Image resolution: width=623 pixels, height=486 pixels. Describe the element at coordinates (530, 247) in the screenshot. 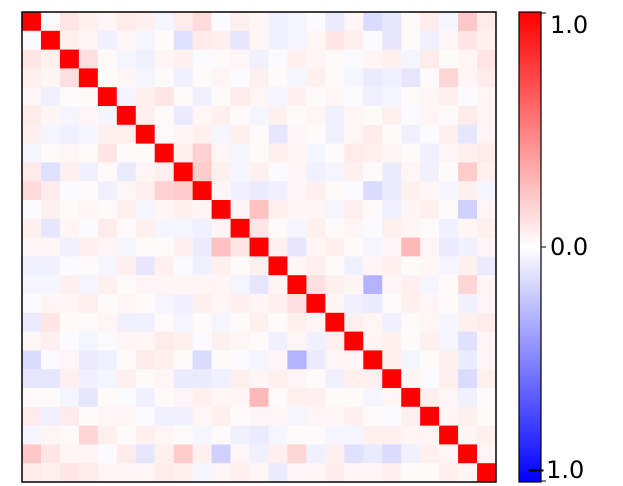

I see `colorbar-gradient` at that location.